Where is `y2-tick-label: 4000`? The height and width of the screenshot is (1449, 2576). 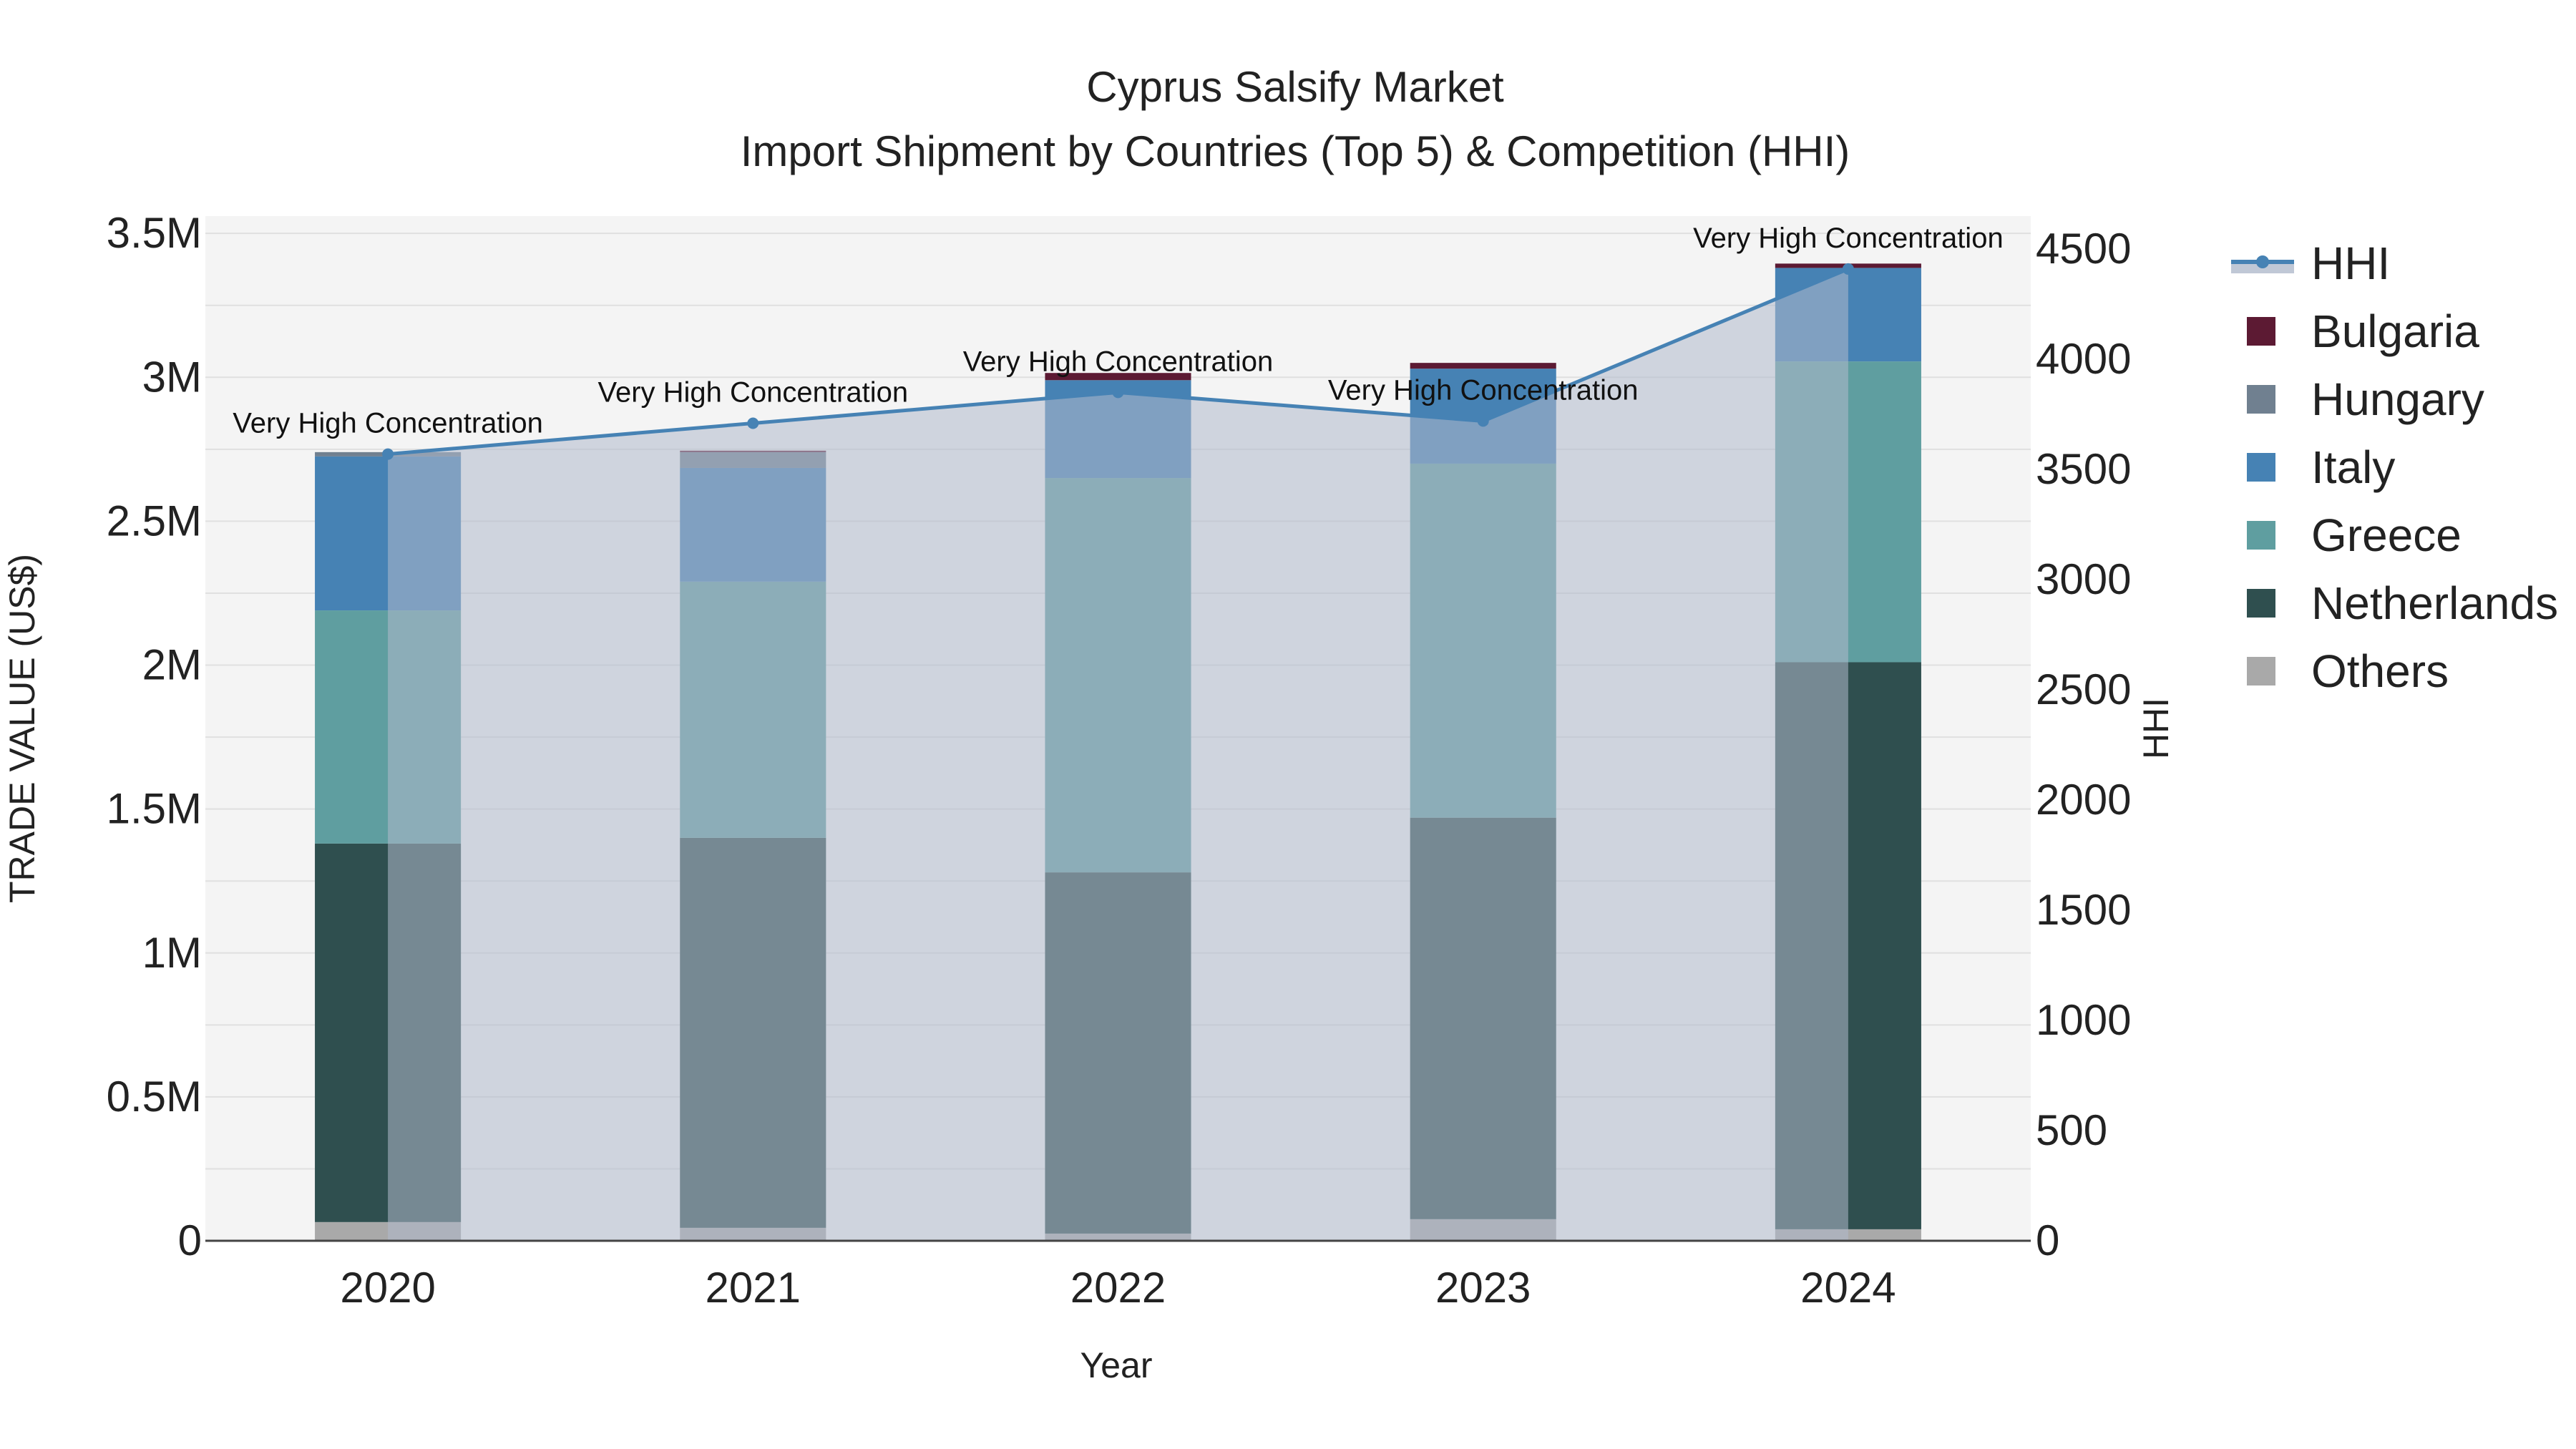
y2-tick-label: 4000 is located at coordinates (2083, 359).